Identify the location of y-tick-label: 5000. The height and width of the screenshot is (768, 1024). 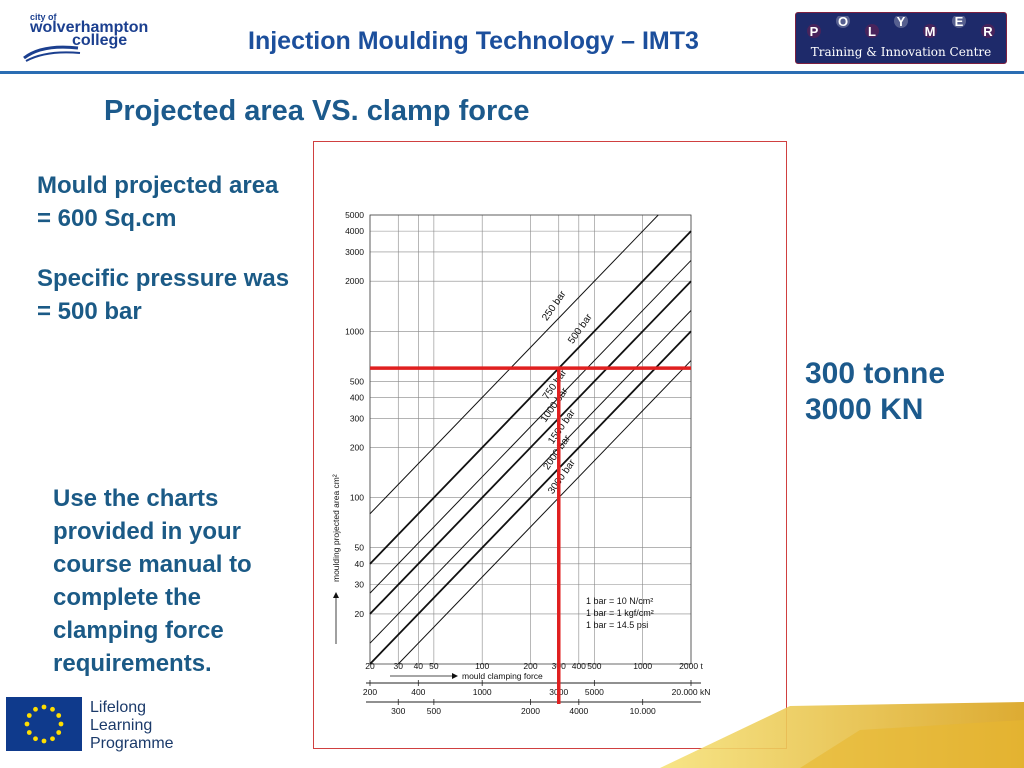
(354, 215).